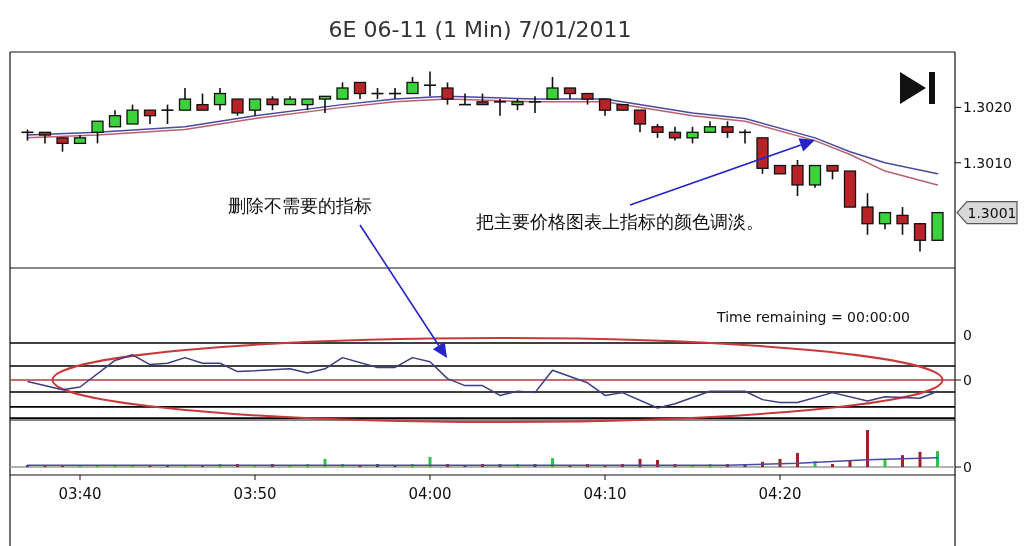 The width and height of the screenshot is (1034, 546). Describe the element at coordinates (255, 494) in the screenshot. I see `x-tick-label: 03:50` at that location.